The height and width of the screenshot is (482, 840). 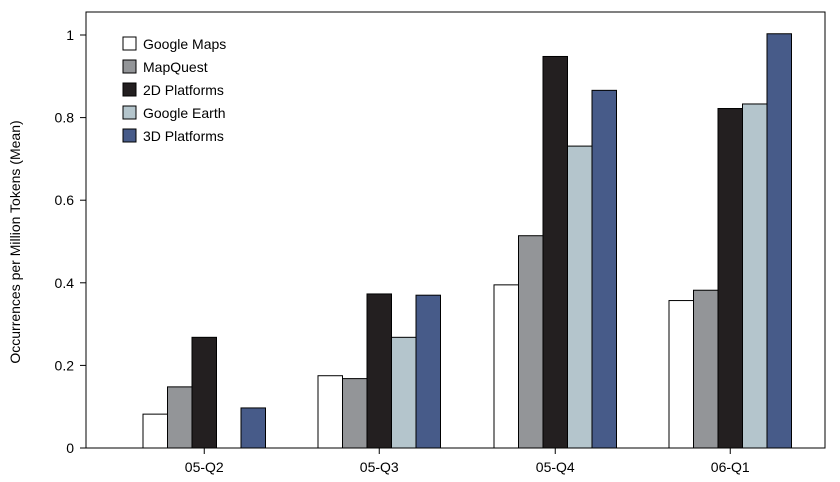 I want to click on bar-mapquest-05-q2, so click(x=180, y=417).